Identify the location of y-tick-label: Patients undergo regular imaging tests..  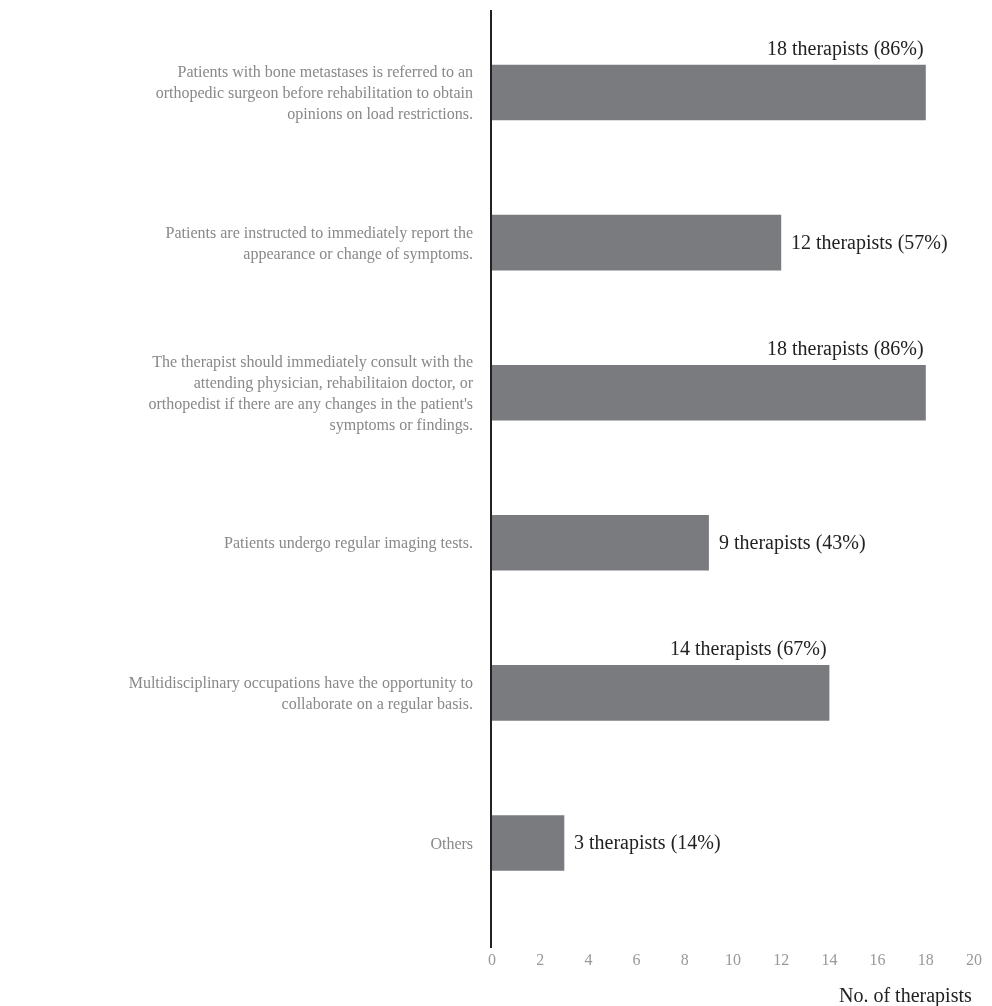
(349, 543).